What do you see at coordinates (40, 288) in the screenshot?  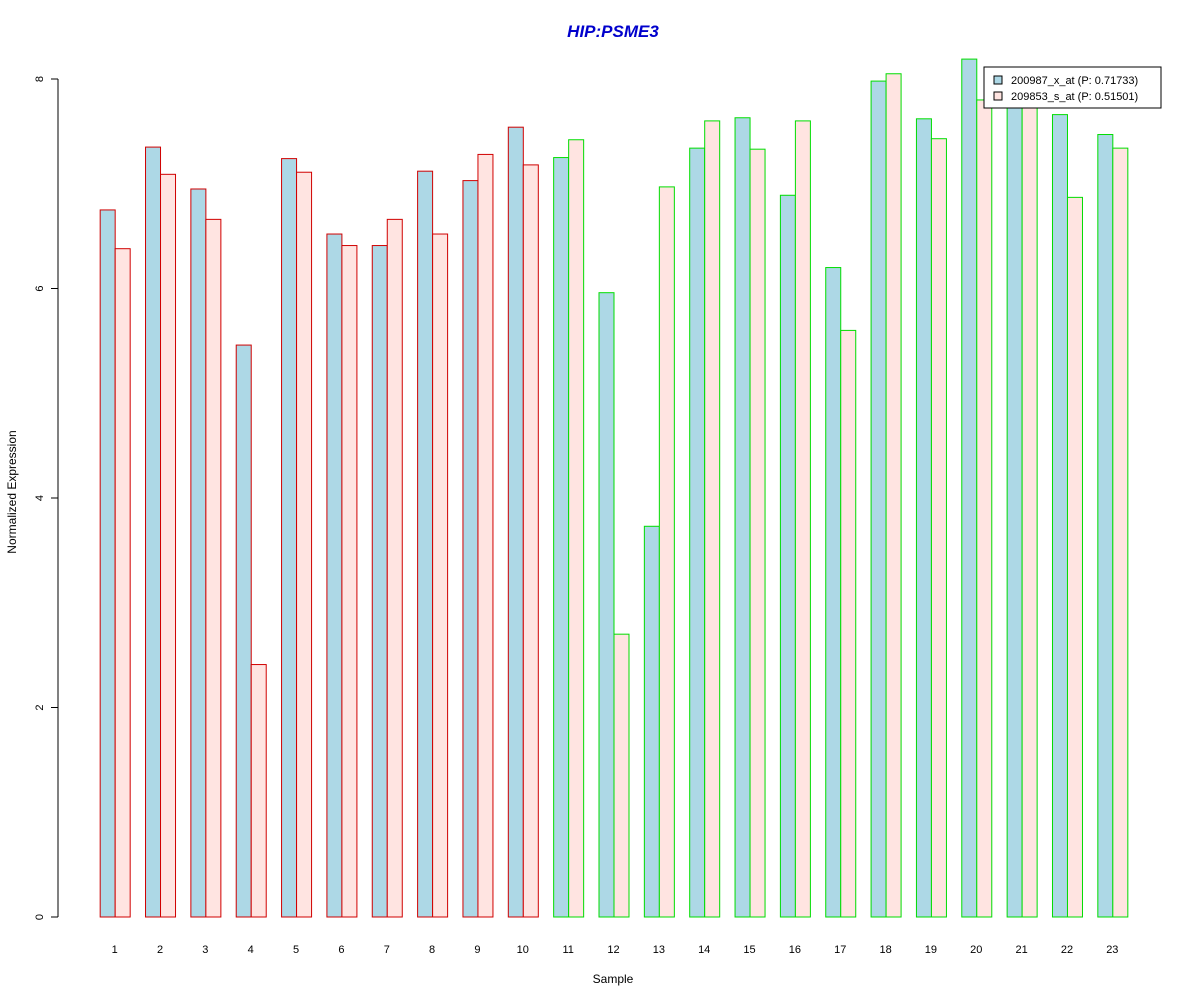 I see `y-tick-label: 6` at bounding box center [40, 288].